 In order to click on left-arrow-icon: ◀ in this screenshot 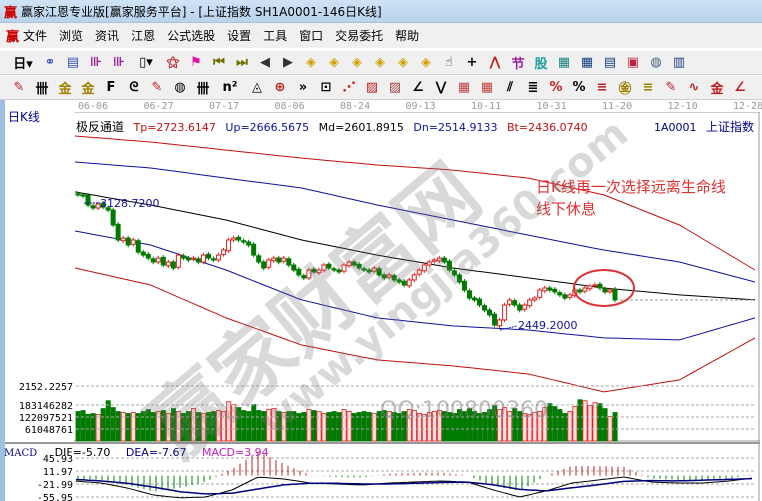, I will do `click(265, 62)`.